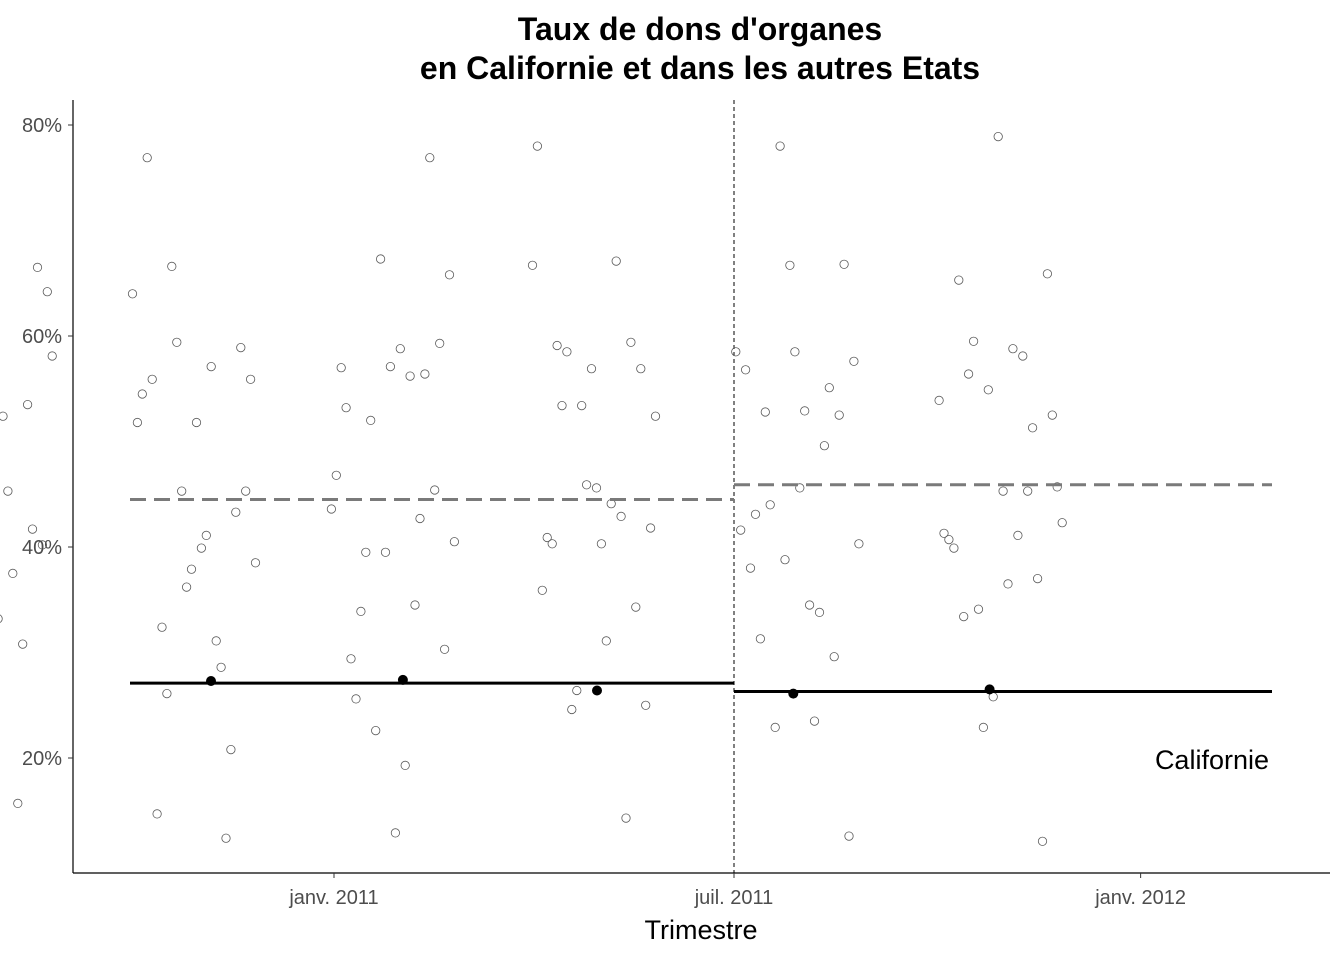 The height and width of the screenshot is (960, 1344). I want to click on chart-title-line-1: Taux de dons d'organes, so click(700, 29).